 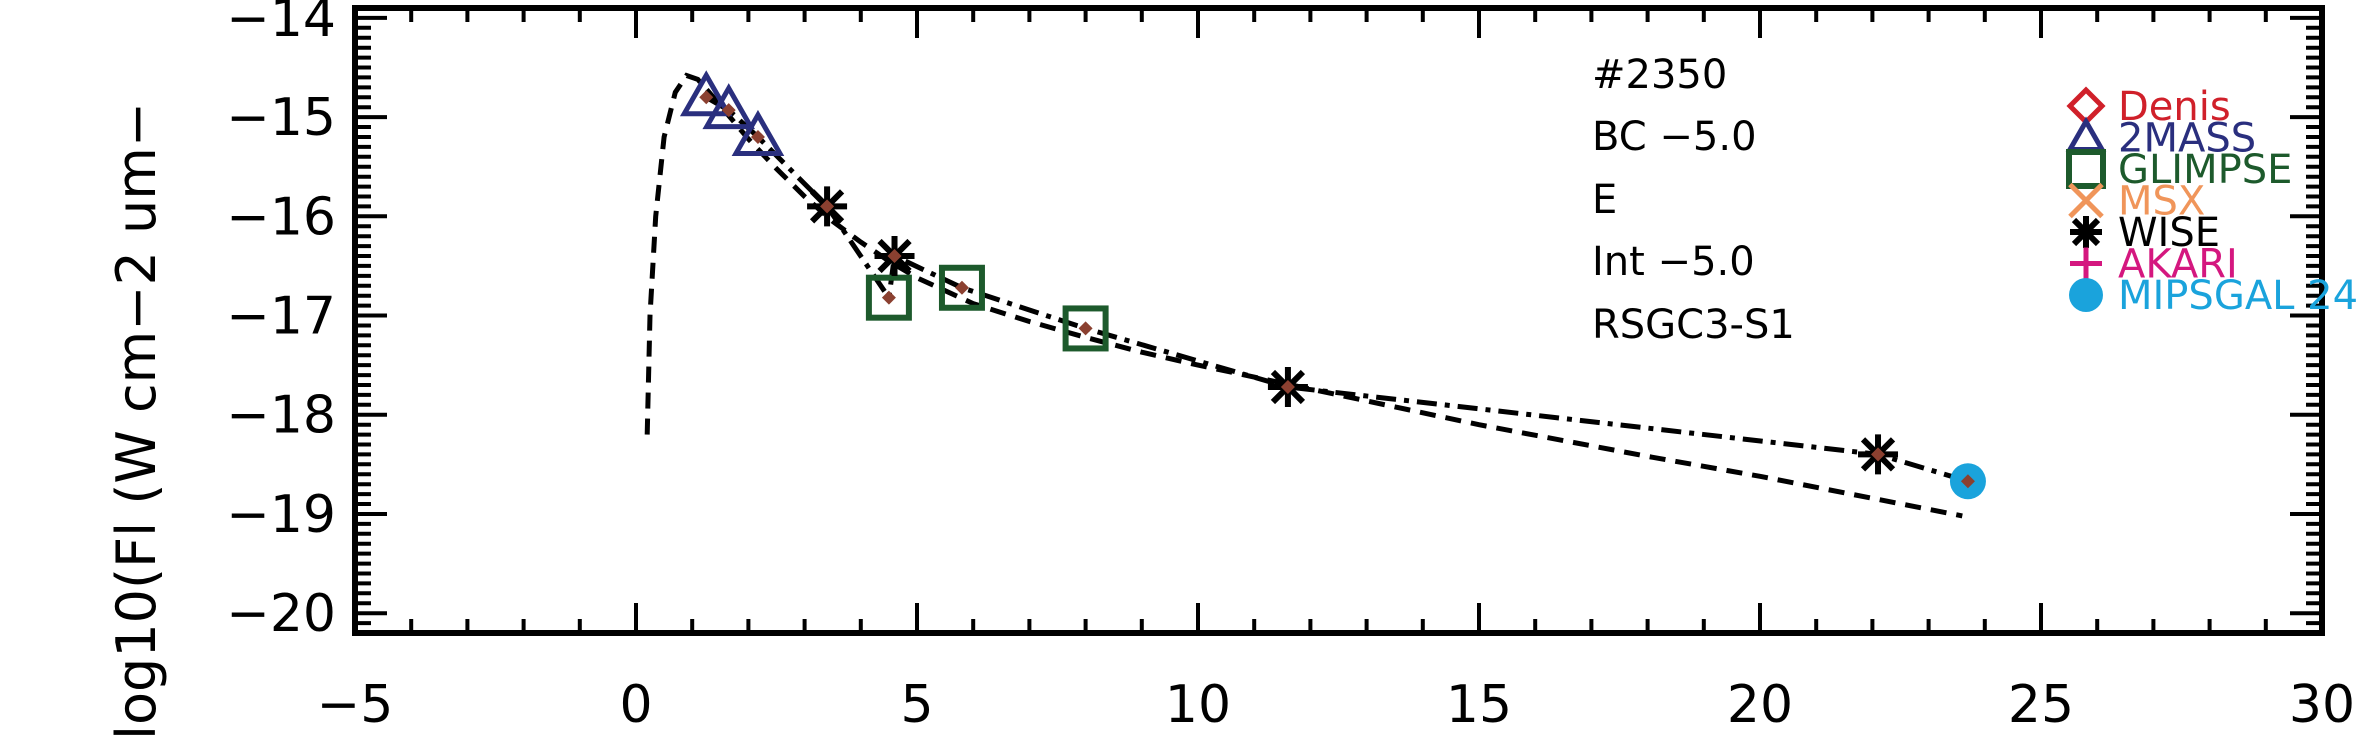 I want to click on legend-marker-circle, so click(x=2086, y=295).